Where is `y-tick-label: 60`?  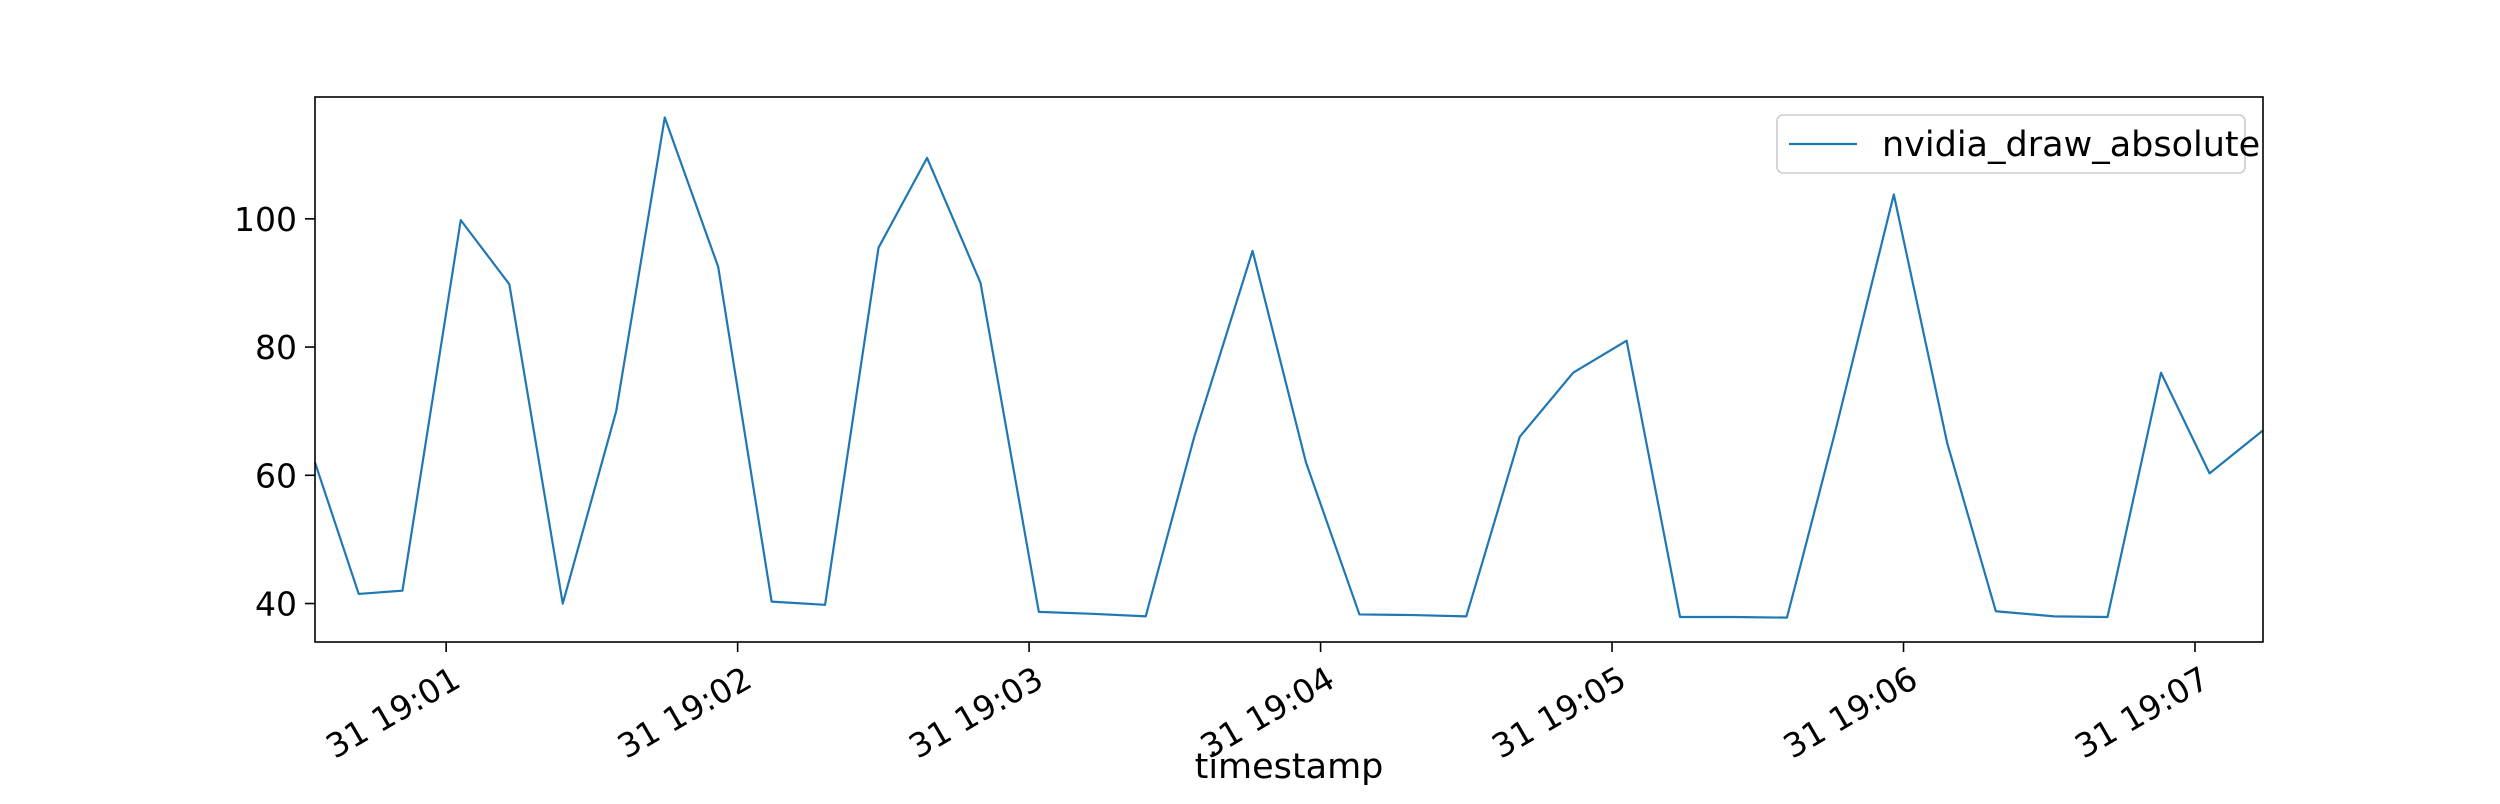 y-tick-label: 60 is located at coordinates (276, 475).